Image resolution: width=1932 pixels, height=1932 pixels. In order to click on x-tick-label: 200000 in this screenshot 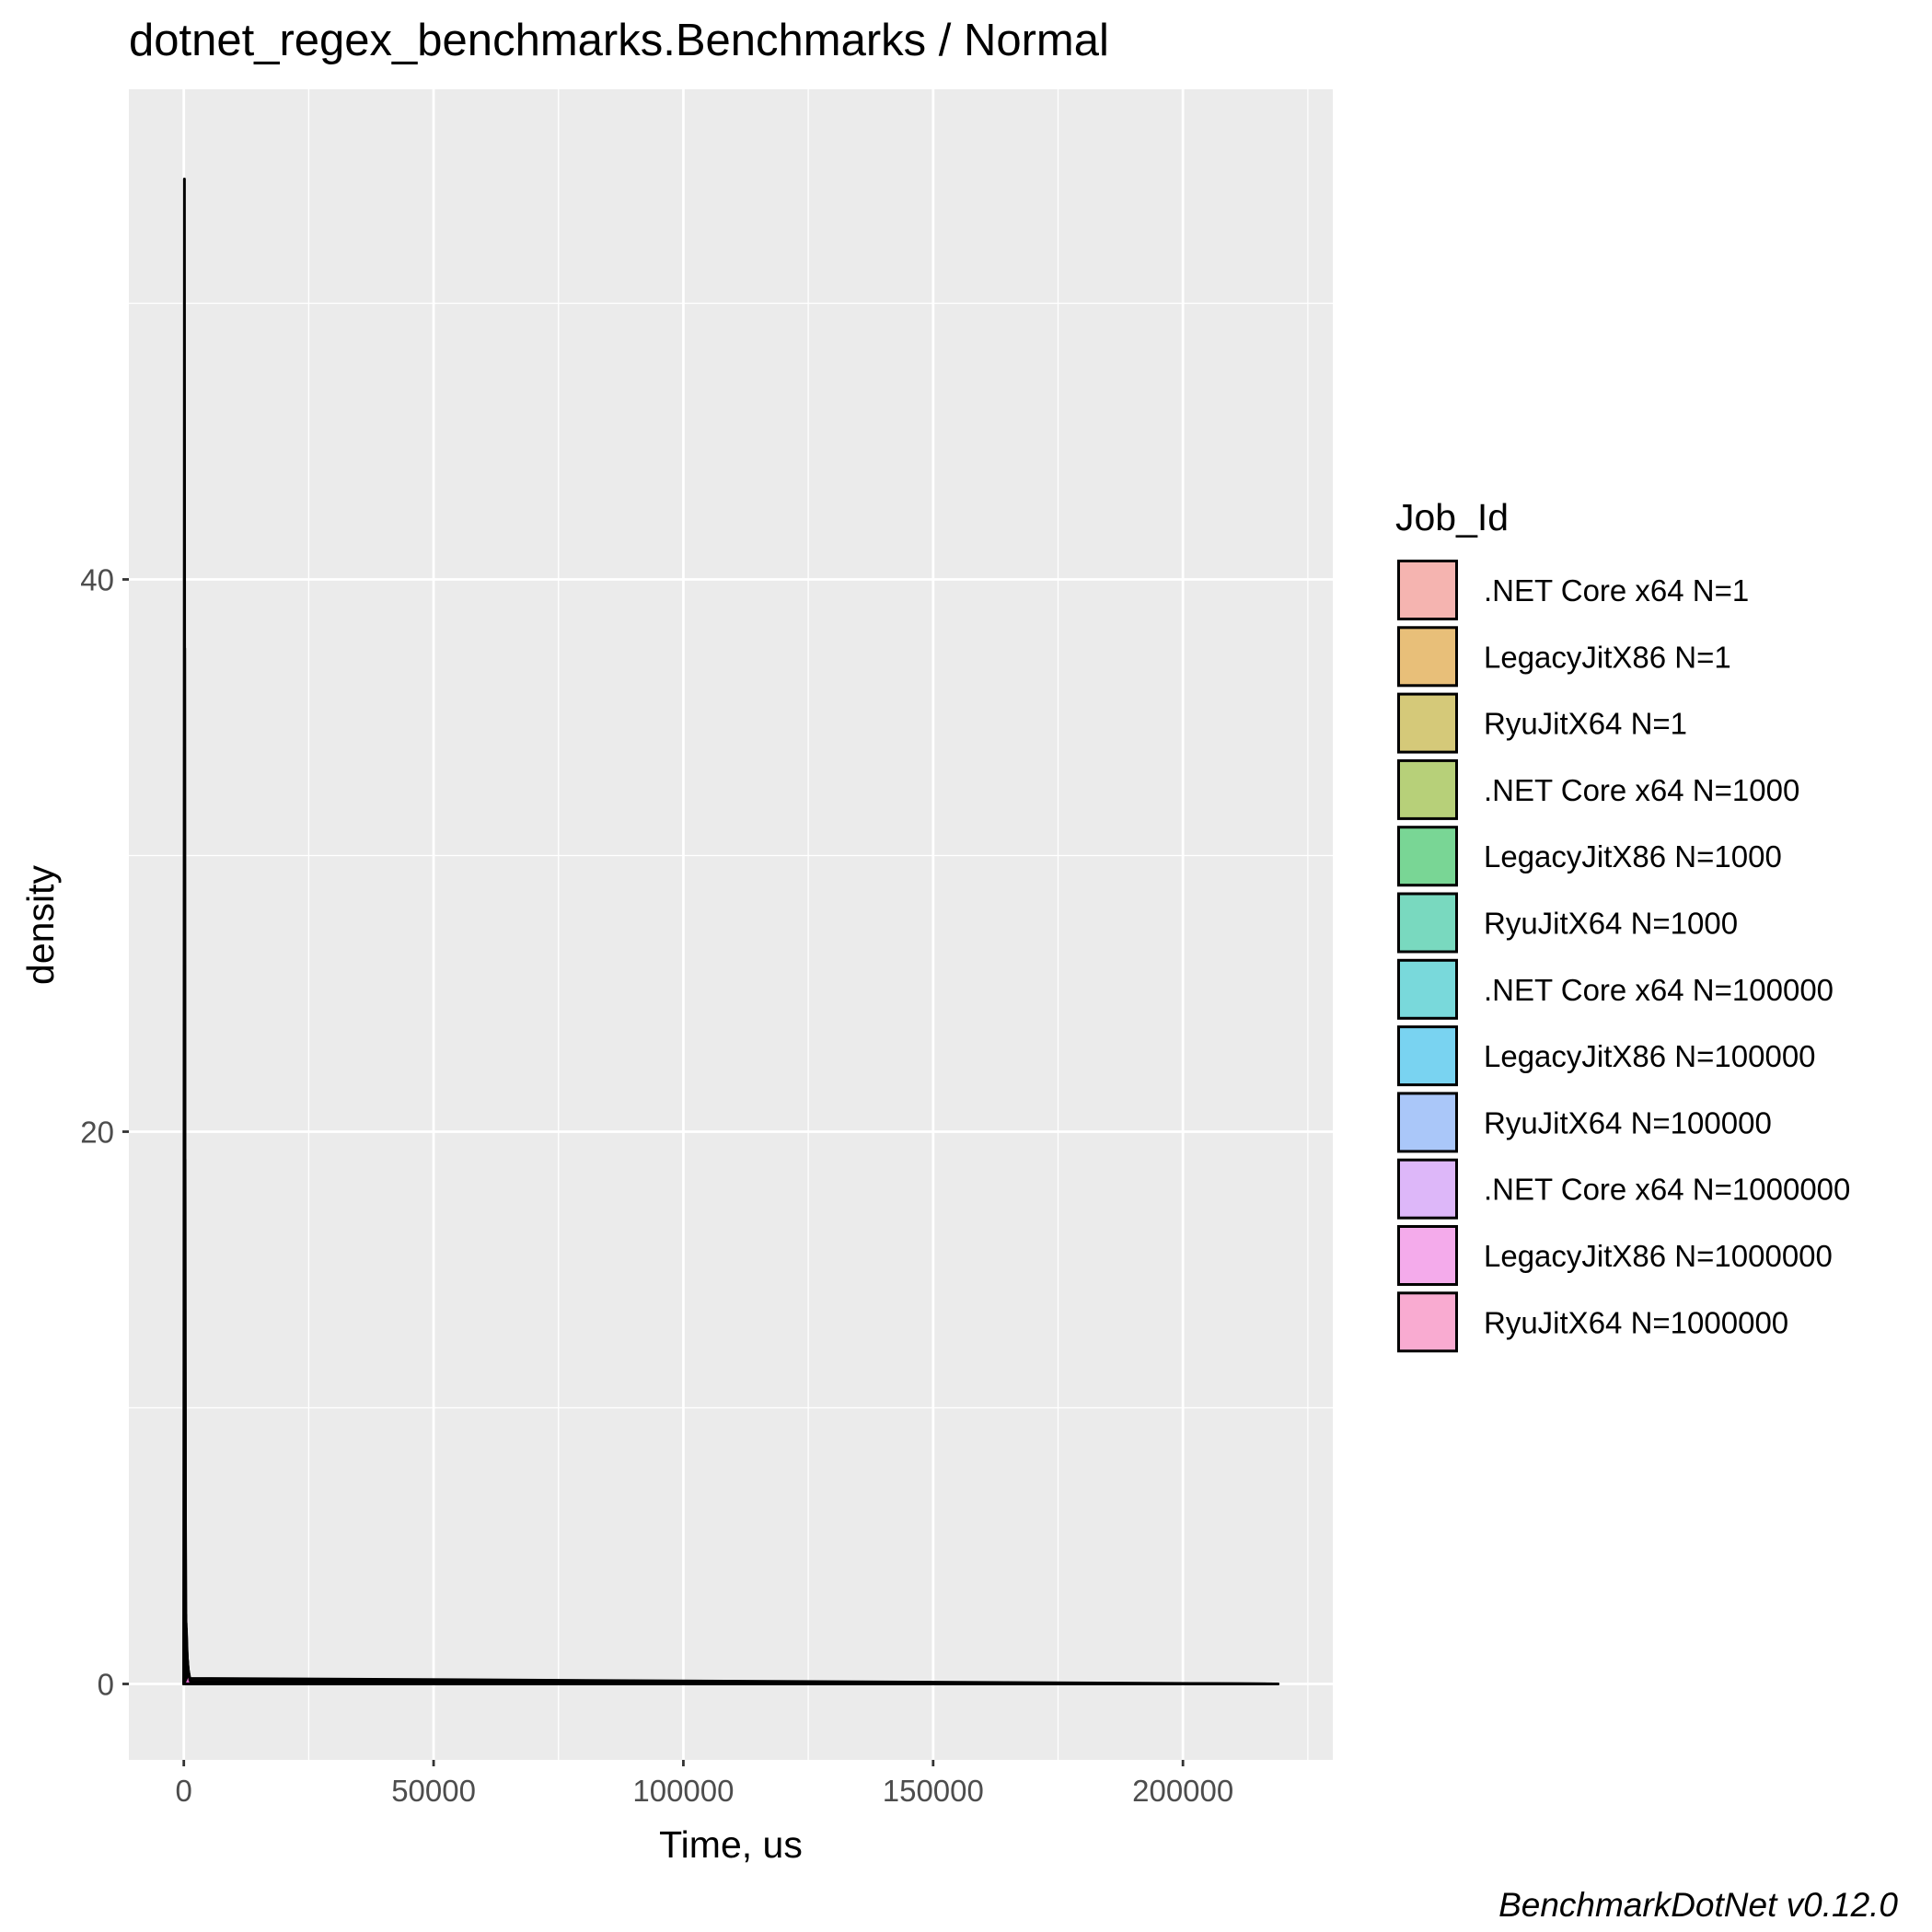, I will do `click(1182, 1791)`.